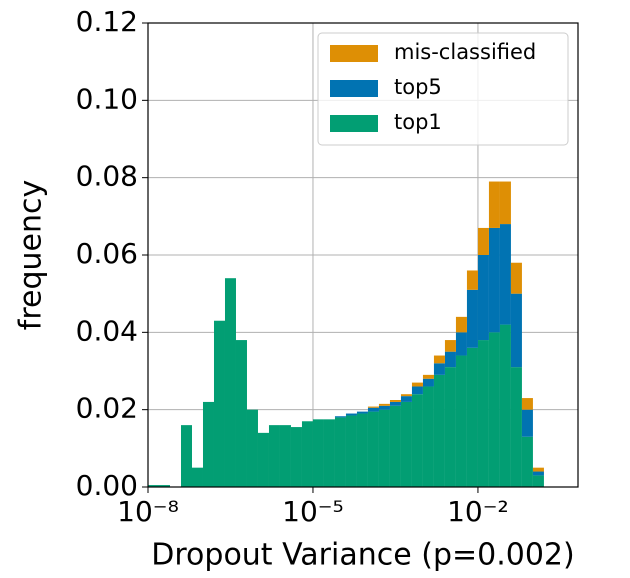  Describe the element at coordinates (107, 330) in the screenshot. I see `y-tick-label: 0.04` at that location.